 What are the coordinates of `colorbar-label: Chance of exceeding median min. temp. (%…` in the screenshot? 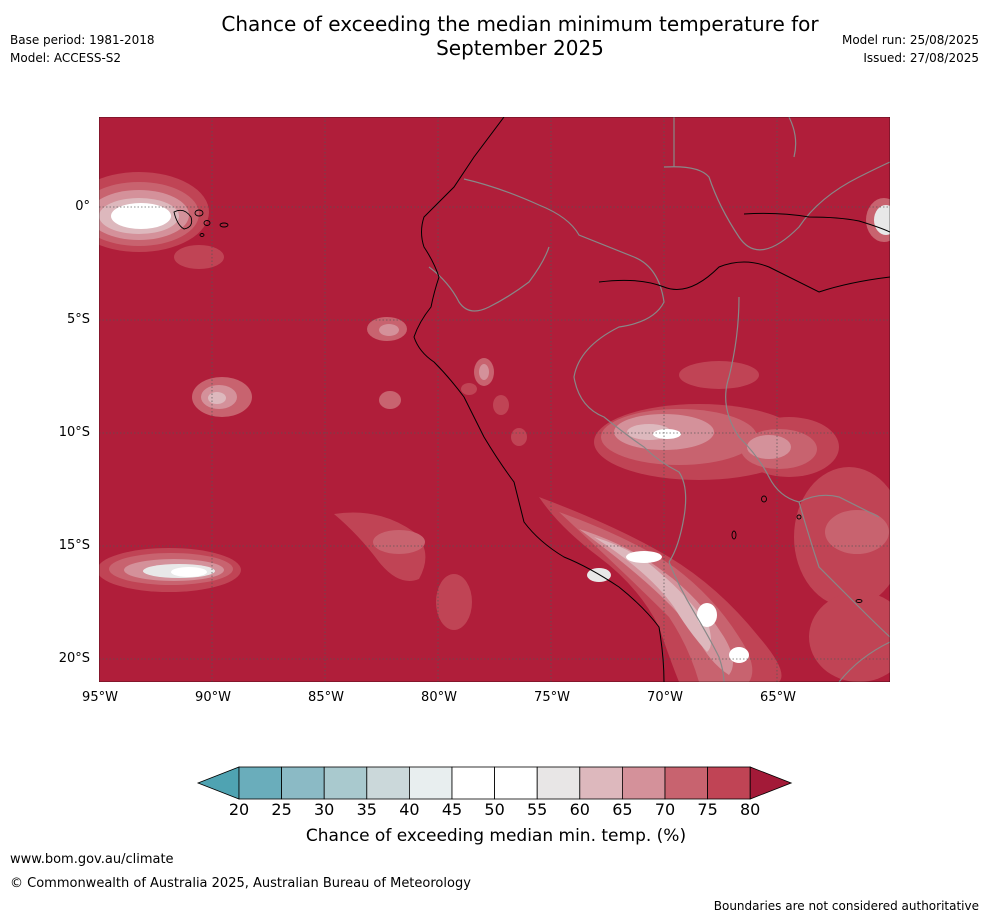 It's located at (496, 836).